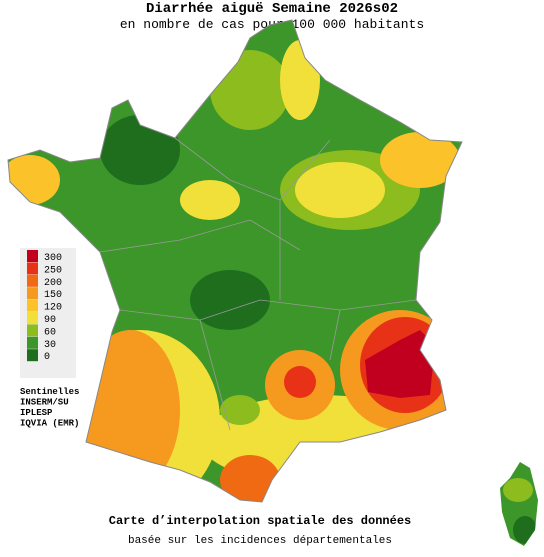 This screenshot has height=557, width=544. I want to click on title: Diarrhée aiguë Semaine 2026s02, so click(272, 9).